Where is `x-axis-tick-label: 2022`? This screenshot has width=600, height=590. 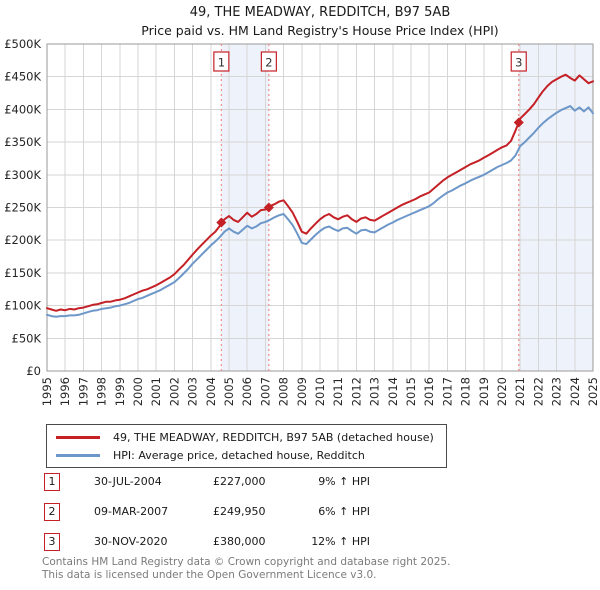 x-axis-tick-label: 2022 is located at coordinates (538, 391).